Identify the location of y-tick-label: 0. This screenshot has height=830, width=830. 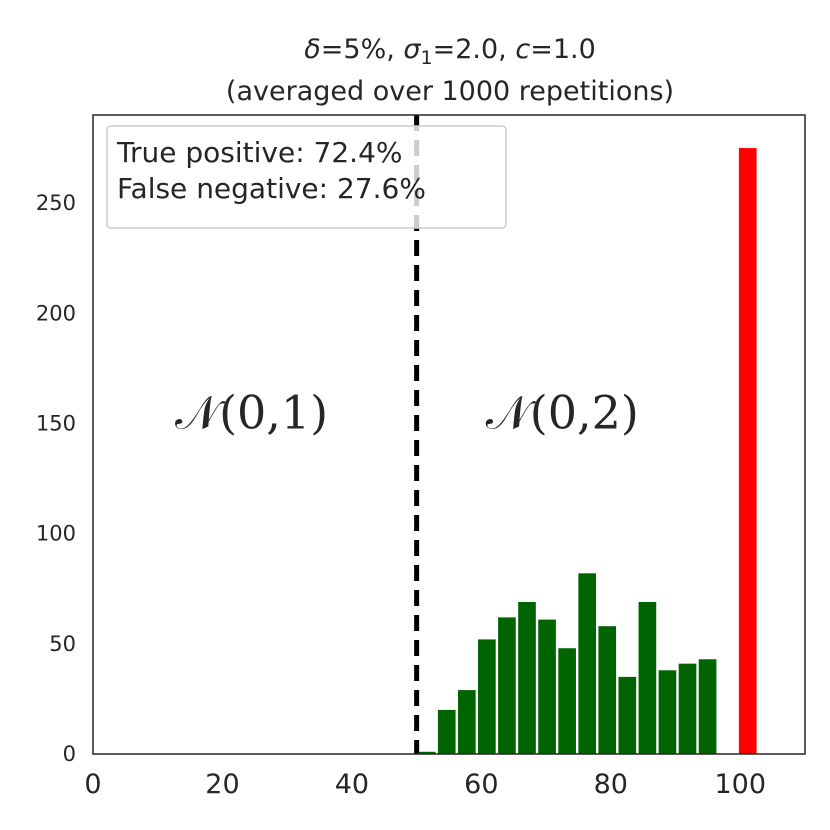
(69, 754).